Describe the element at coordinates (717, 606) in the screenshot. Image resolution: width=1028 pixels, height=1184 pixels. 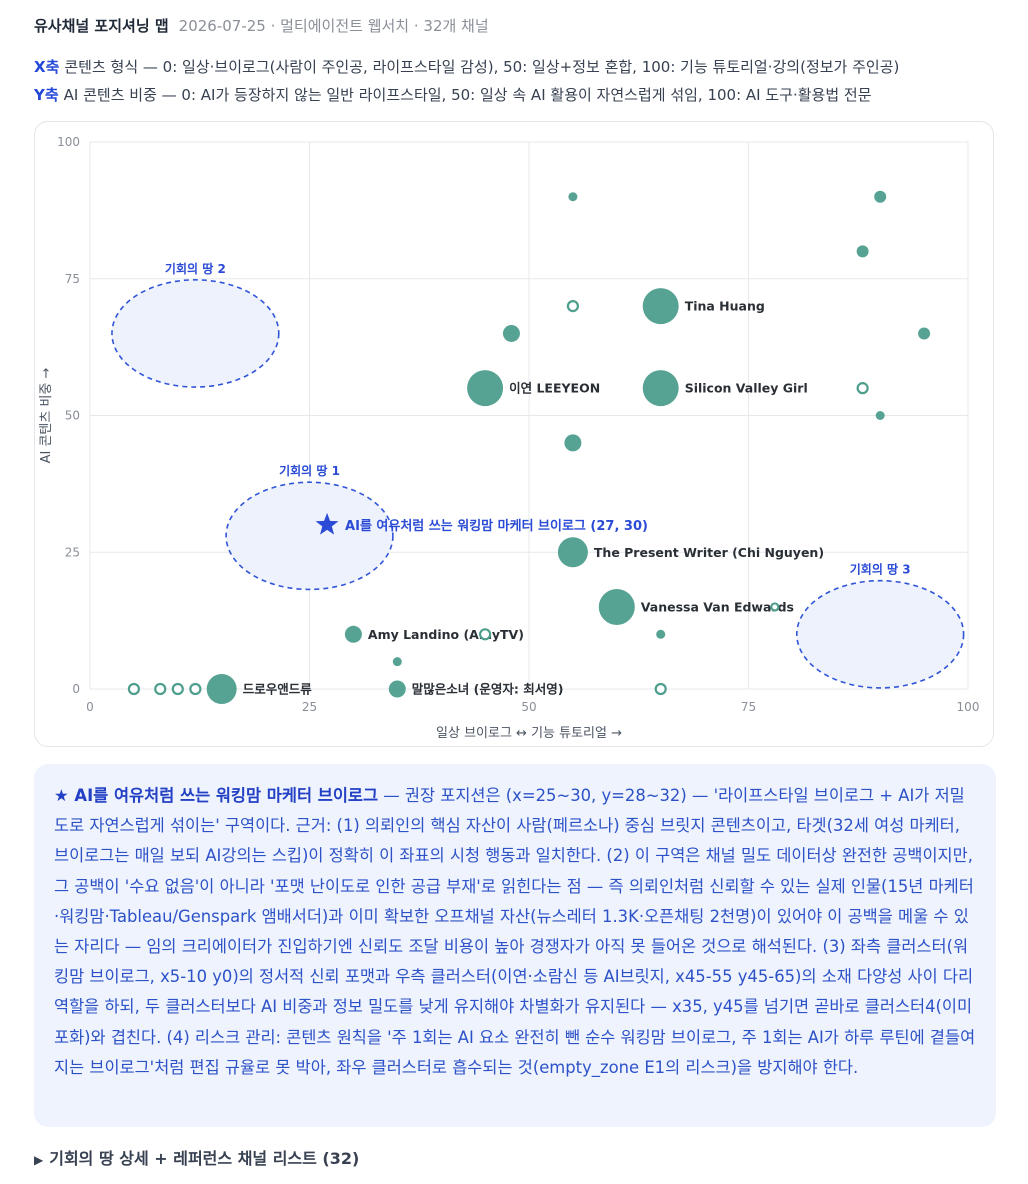
I see `channel-label: Vanessa Van Edwards` at that location.